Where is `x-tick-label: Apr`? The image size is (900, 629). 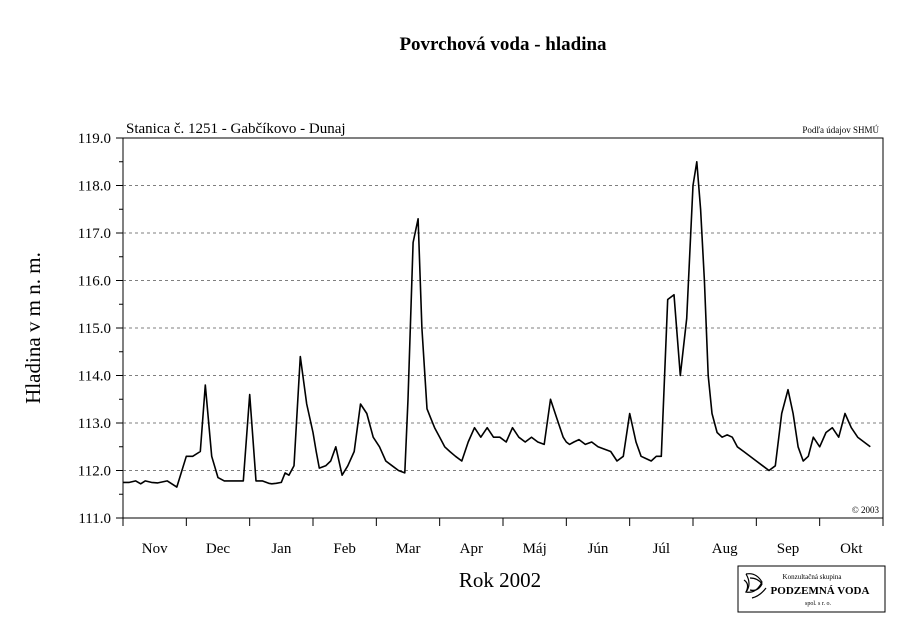
x-tick-label: Apr is located at coordinates (471, 549).